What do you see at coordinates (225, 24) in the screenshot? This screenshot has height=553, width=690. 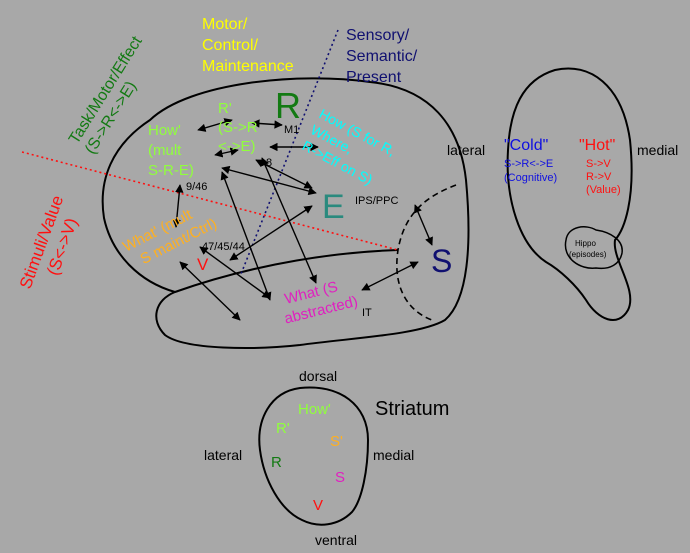 I see `motor-label-line1: Motor/` at bounding box center [225, 24].